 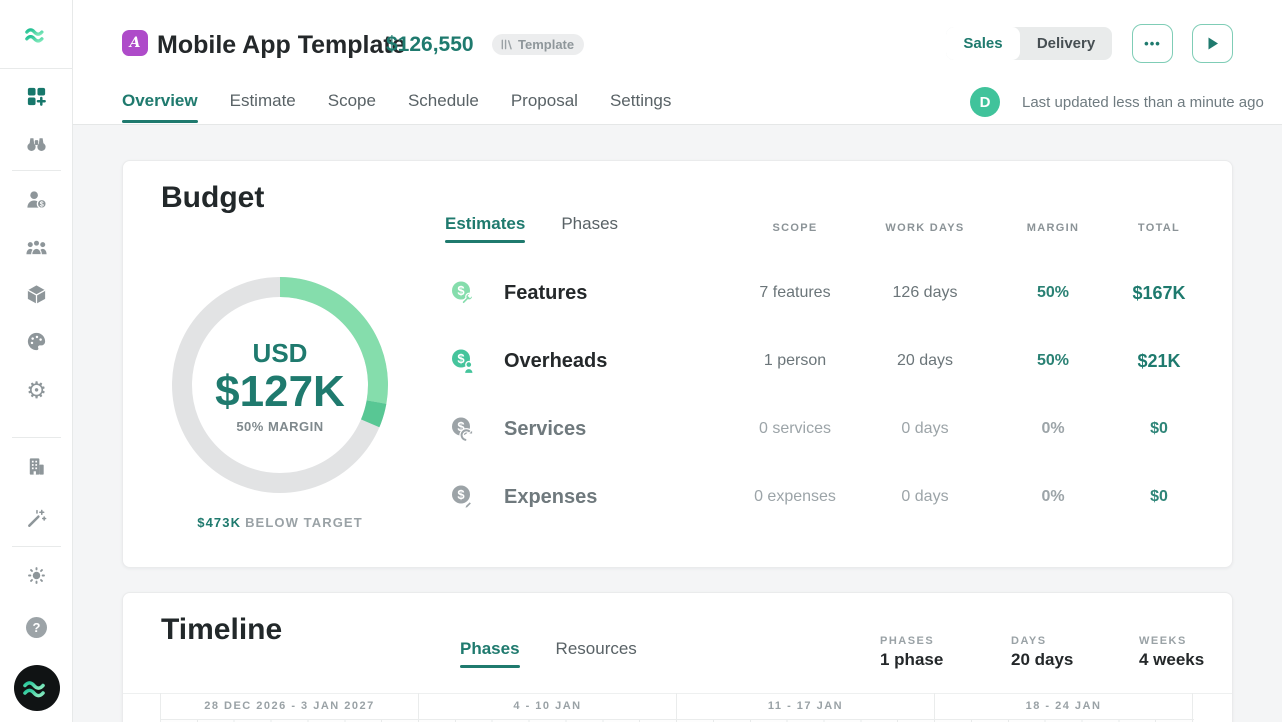 What do you see at coordinates (1172, 659) in the screenshot?
I see `stat-value: 4 weeks` at bounding box center [1172, 659].